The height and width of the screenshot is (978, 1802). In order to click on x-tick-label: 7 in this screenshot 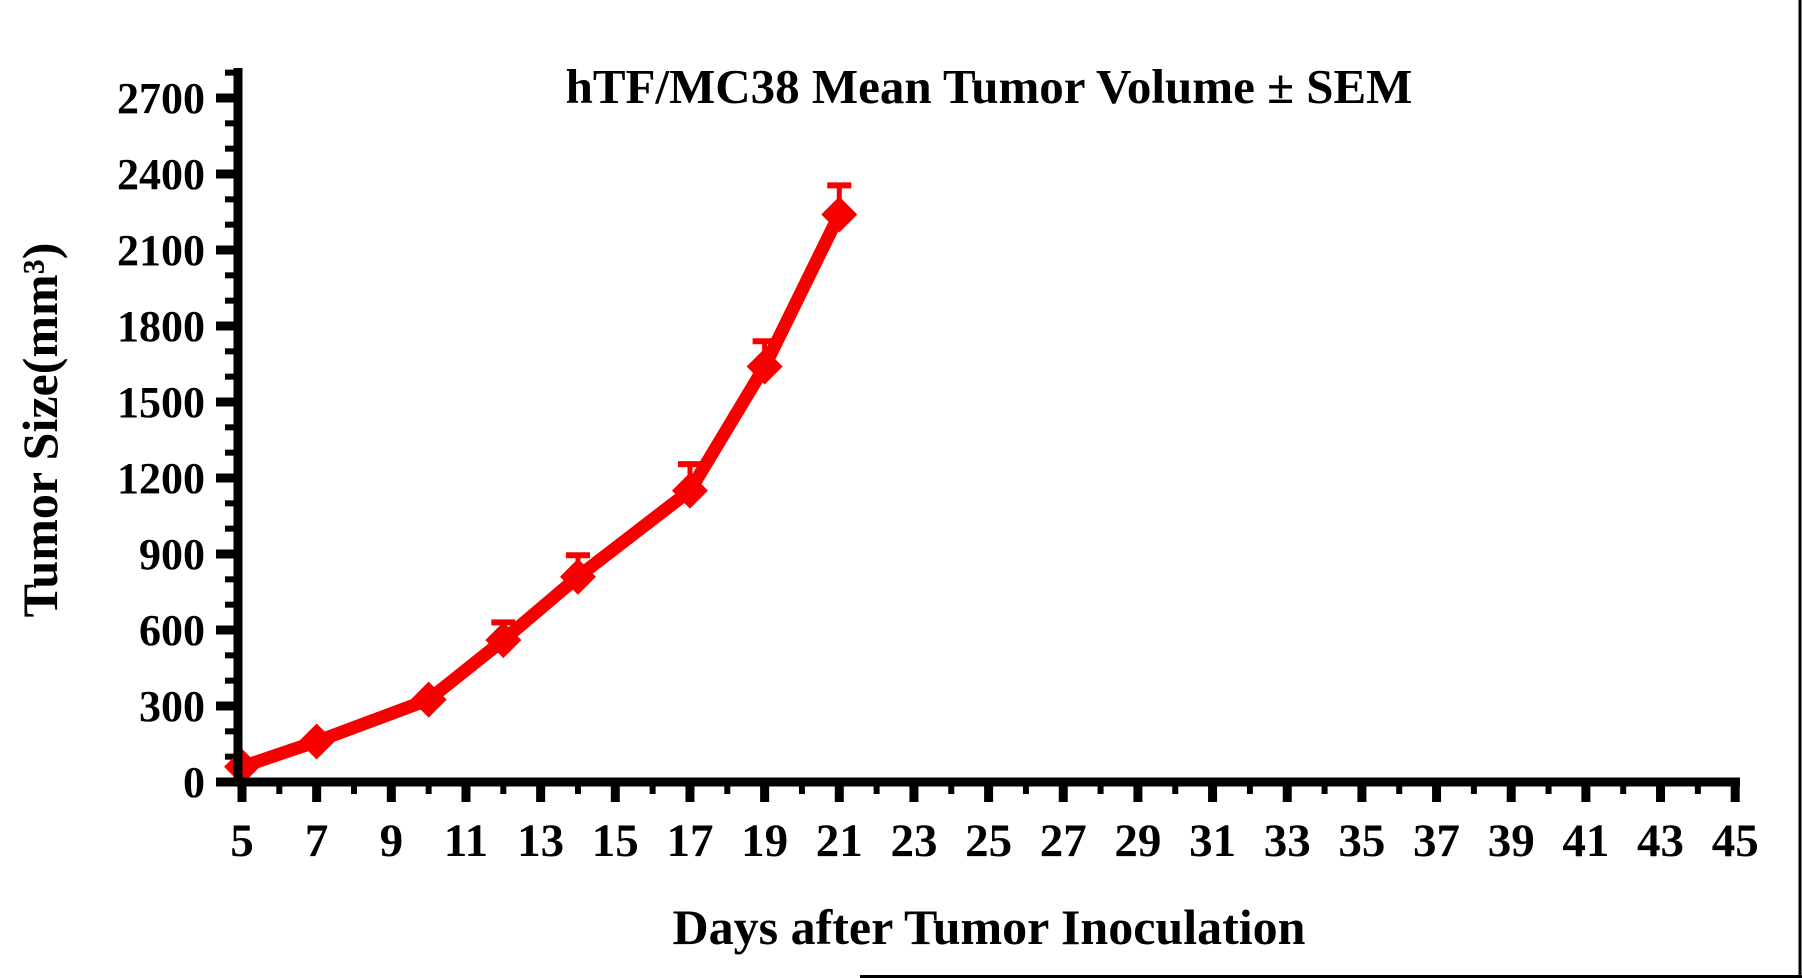, I will do `click(317, 841)`.